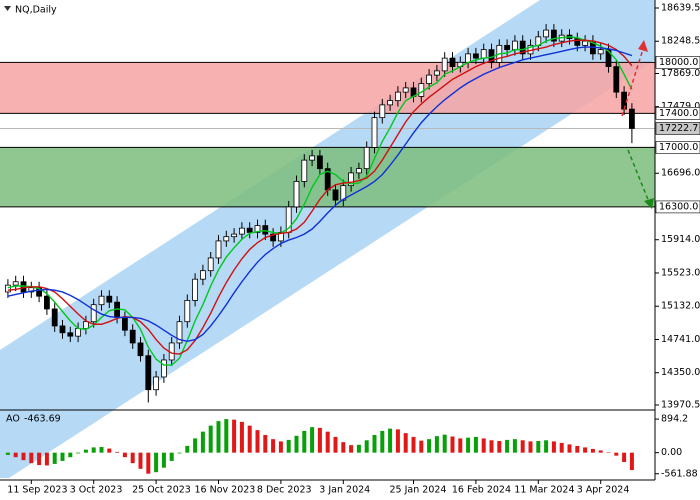 The height and width of the screenshot is (500, 700). Describe the element at coordinates (481, 490) in the screenshot. I see `x-tick-label: 16 Feb 2024` at that location.